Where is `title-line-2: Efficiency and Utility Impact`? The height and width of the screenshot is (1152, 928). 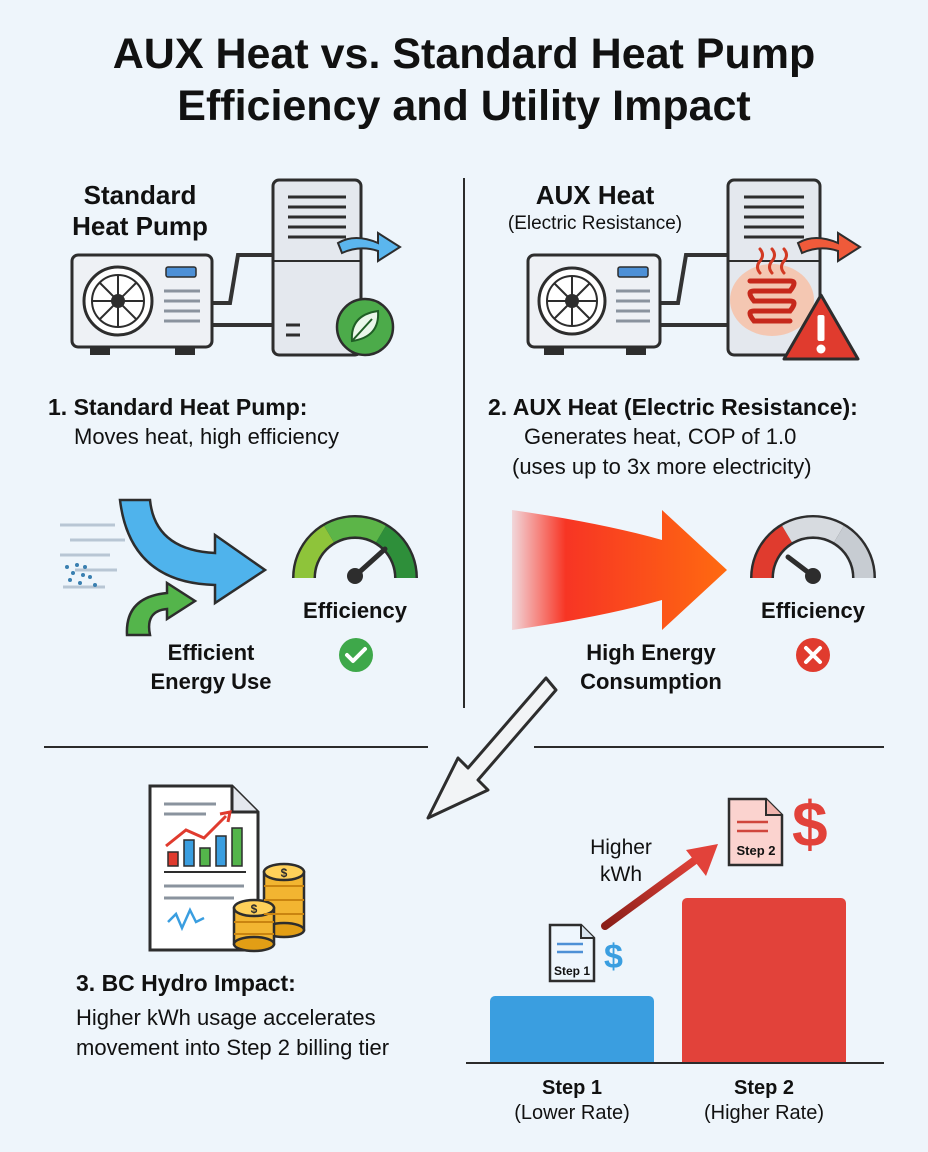
title-line-2: Efficiency and Utility Impact is located at coordinates (464, 106).